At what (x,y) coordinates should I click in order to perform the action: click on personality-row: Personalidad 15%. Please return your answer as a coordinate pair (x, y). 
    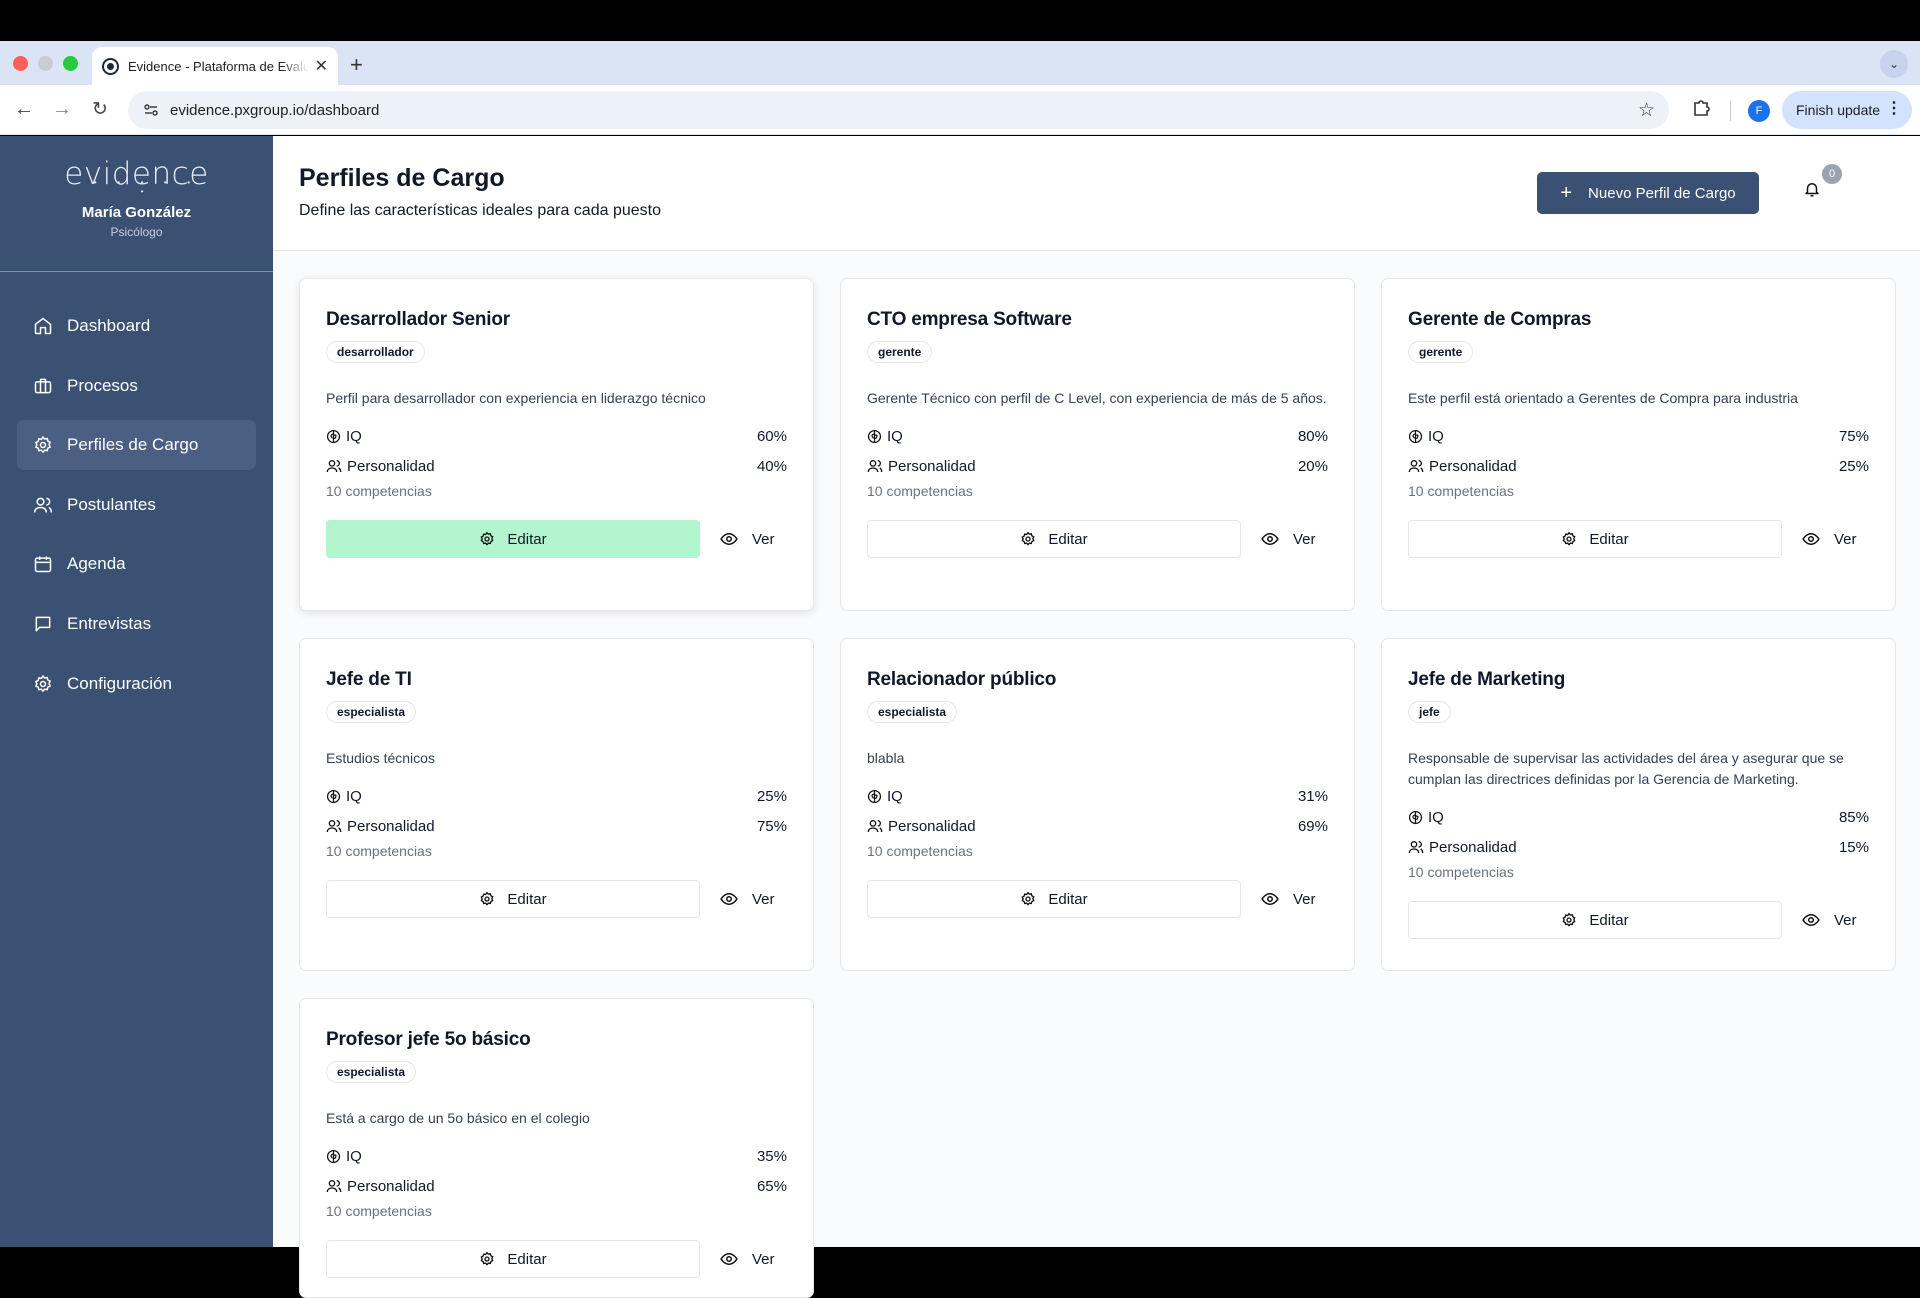
    Looking at the image, I should click on (1638, 847).